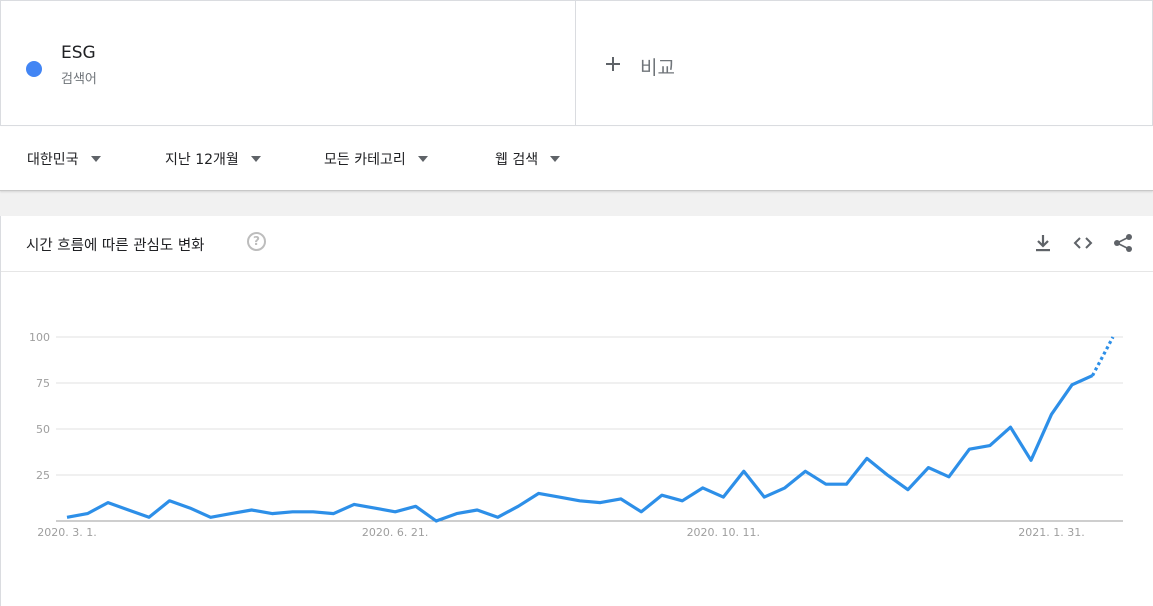  I want to click on search-term-type: 검색어, so click(79, 79).